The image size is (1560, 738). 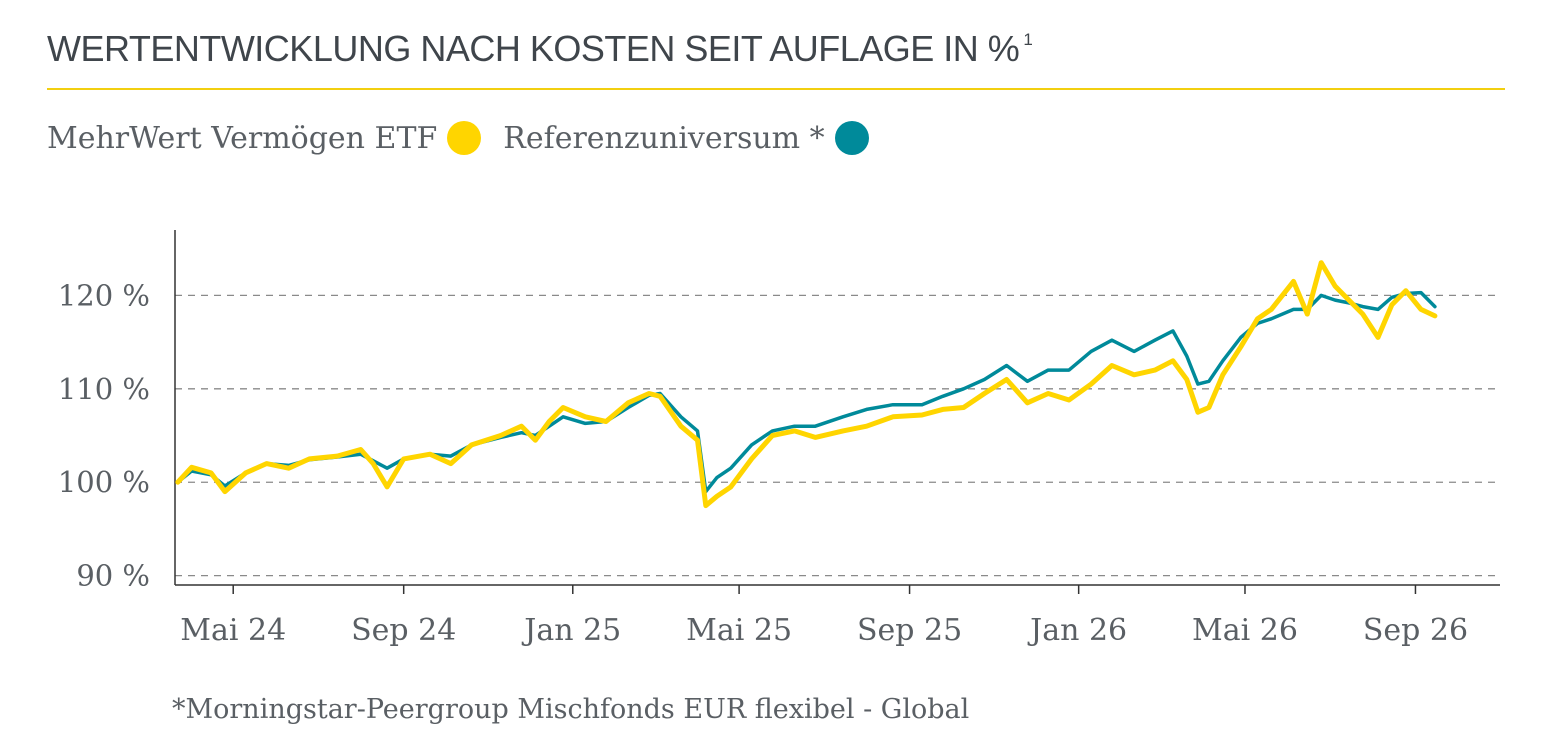 What do you see at coordinates (851, 138) in the screenshot?
I see `legend-swatch-reference` at bounding box center [851, 138].